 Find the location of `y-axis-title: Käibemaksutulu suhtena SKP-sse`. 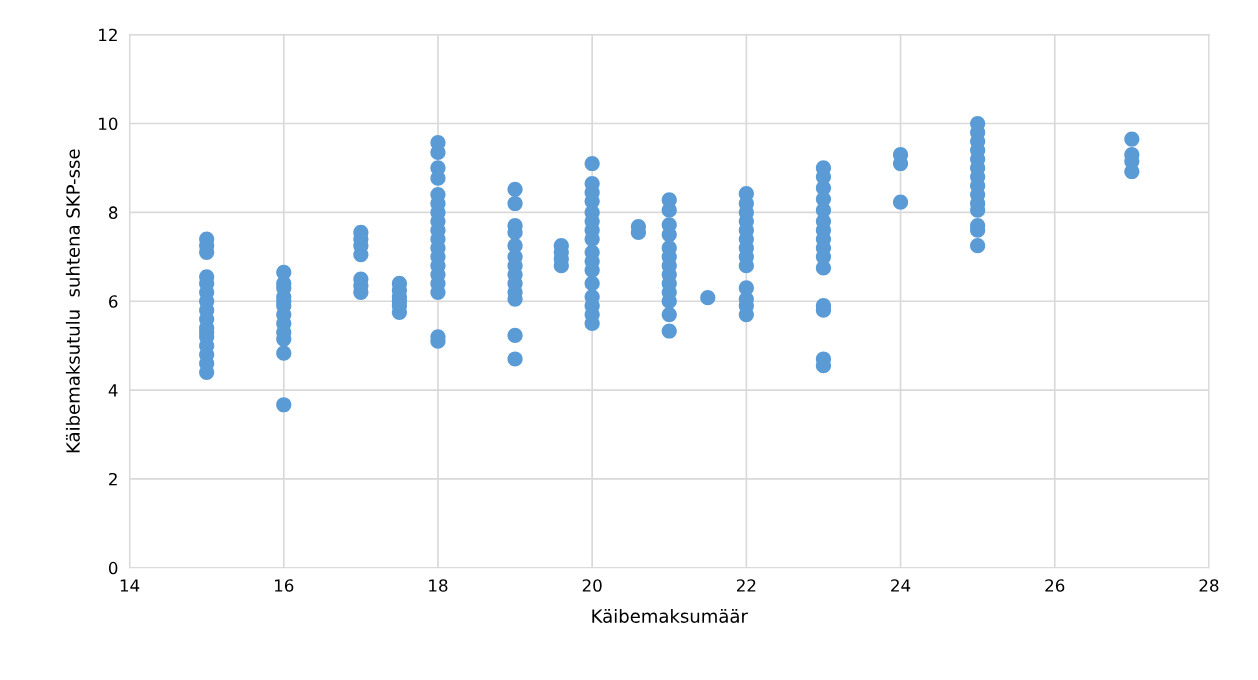

y-axis-title: Käibemaksutulu suhtena SKP-sse is located at coordinates (72, 301).